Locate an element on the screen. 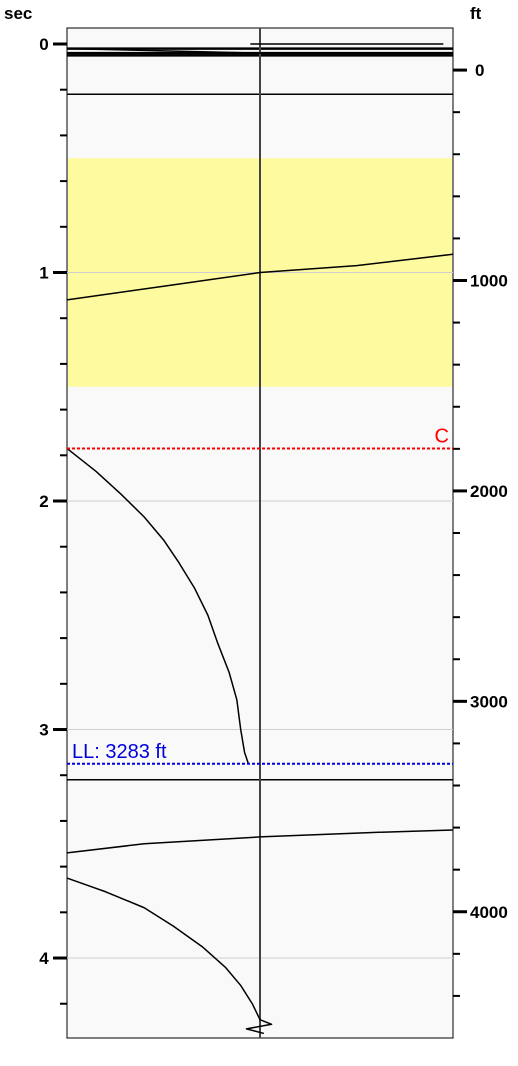 This screenshot has width=518, height=1066. marker-label: LL: 3283 ft is located at coordinates (119, 752).